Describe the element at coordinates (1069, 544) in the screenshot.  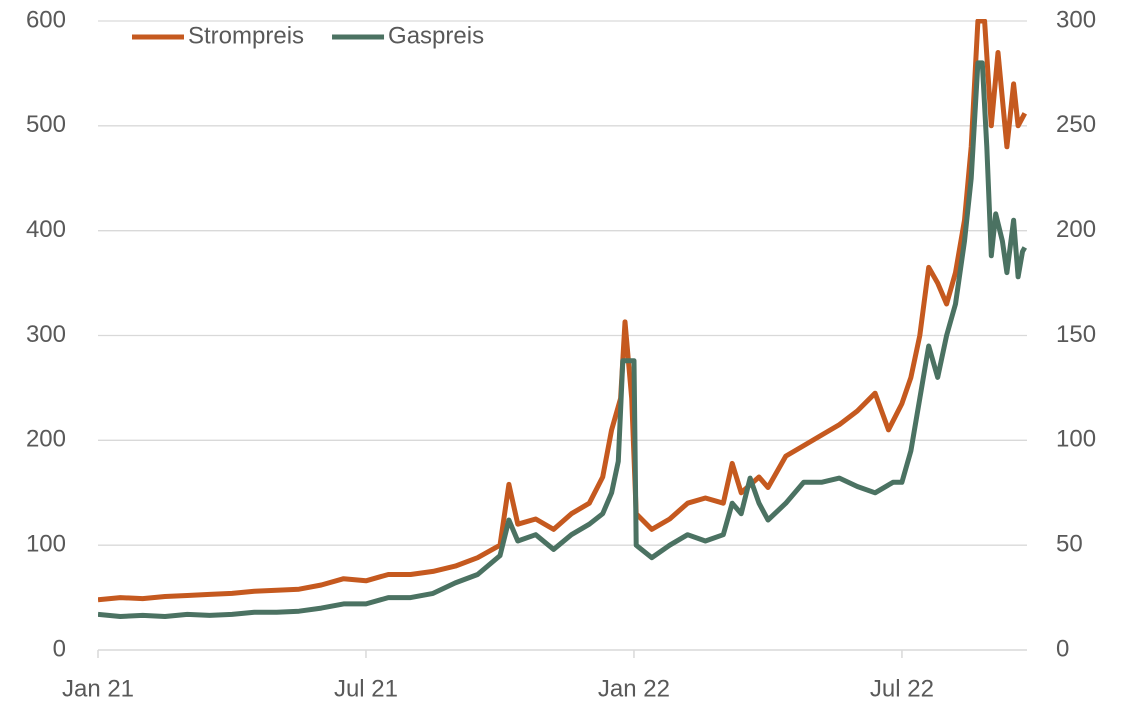
I see `y2-tick-label: 50` at that location.